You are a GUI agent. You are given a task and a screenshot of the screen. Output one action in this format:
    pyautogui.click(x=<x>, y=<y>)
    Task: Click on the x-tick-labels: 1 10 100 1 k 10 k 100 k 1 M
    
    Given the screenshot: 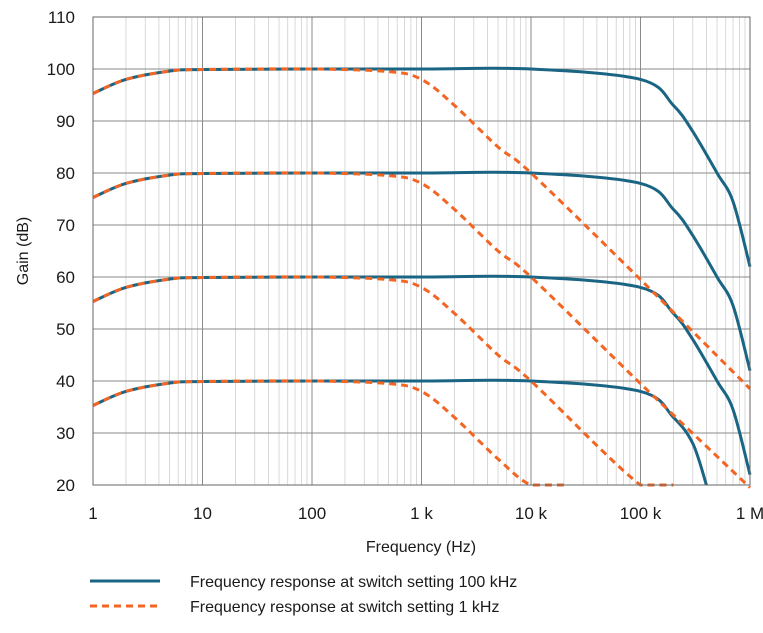 What is the action you would take?
    pyautogui.click(x=425, y=513)
    